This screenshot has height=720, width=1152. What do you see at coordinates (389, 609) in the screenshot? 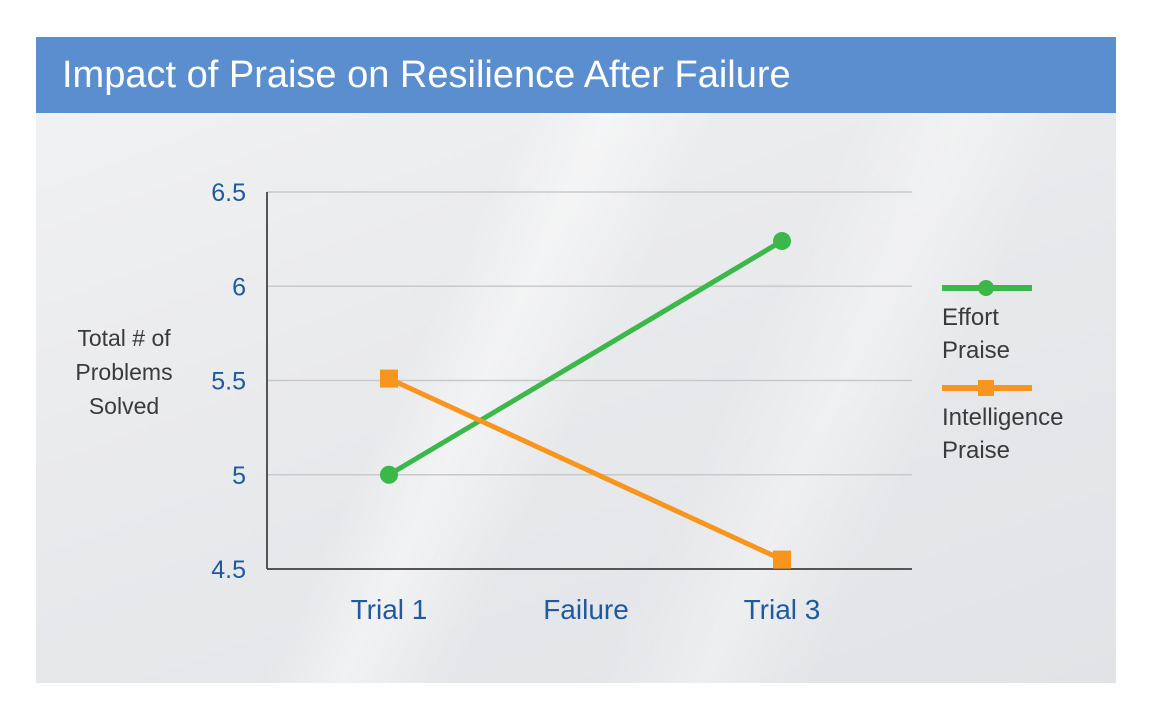
I see `x-tick-label: Trial 1` at bounding box center [389, 609].